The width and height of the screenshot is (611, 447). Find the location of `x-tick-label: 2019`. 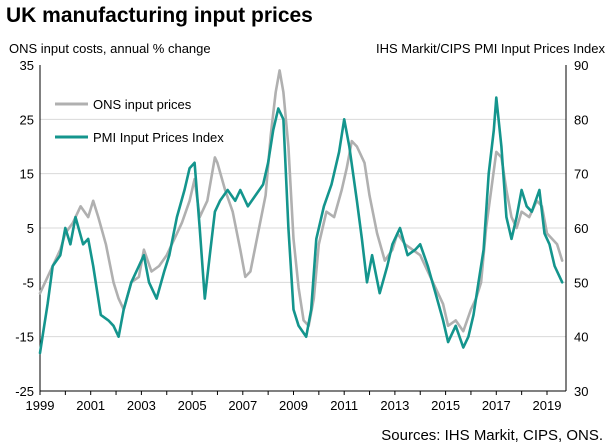

x-tick-label: 2019 is located at coordinates (547, 405).